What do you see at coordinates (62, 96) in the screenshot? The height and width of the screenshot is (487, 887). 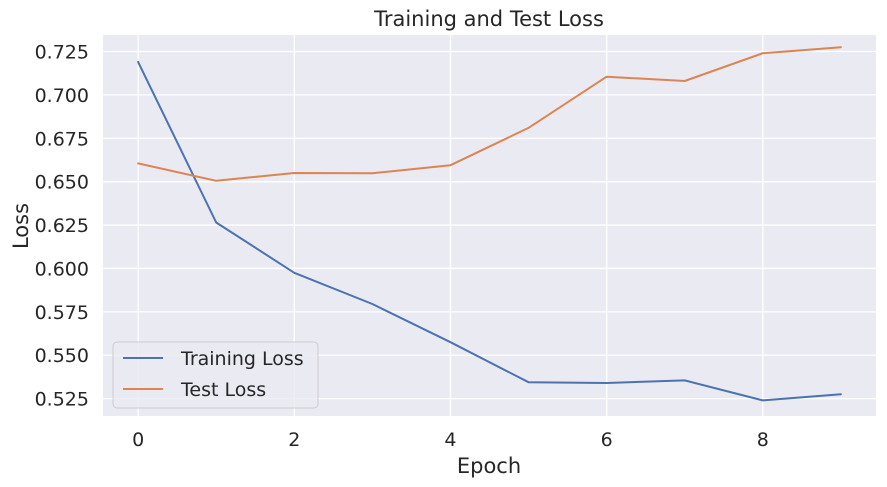 I see `y-tick-label: 0.700` at bounding box center [62, 96].